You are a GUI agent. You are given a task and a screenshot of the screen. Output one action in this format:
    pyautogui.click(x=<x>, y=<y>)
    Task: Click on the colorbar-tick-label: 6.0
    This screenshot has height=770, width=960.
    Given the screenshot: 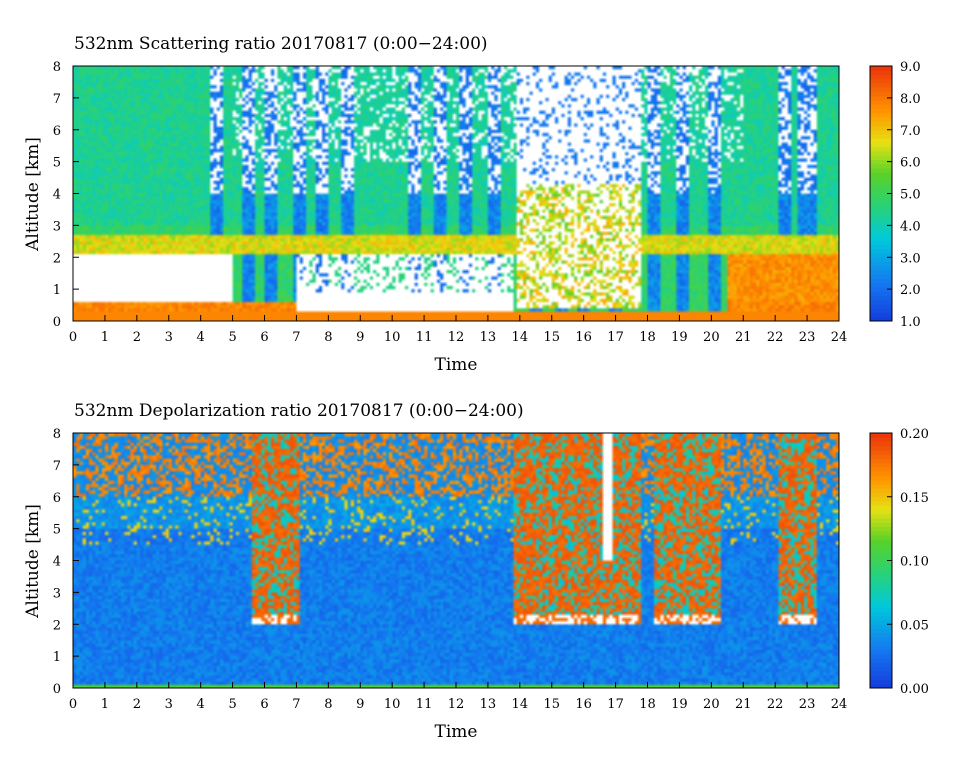 What is the action you would take?
    pyautogui.click(x=910, y=163)
    